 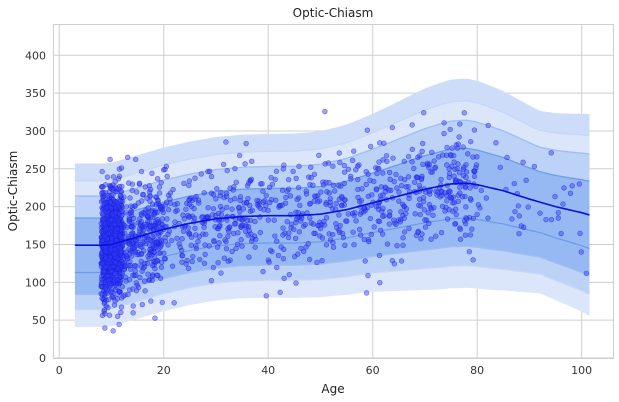 I want to click on x-tick-label: 100, so click(x=581, y=370).